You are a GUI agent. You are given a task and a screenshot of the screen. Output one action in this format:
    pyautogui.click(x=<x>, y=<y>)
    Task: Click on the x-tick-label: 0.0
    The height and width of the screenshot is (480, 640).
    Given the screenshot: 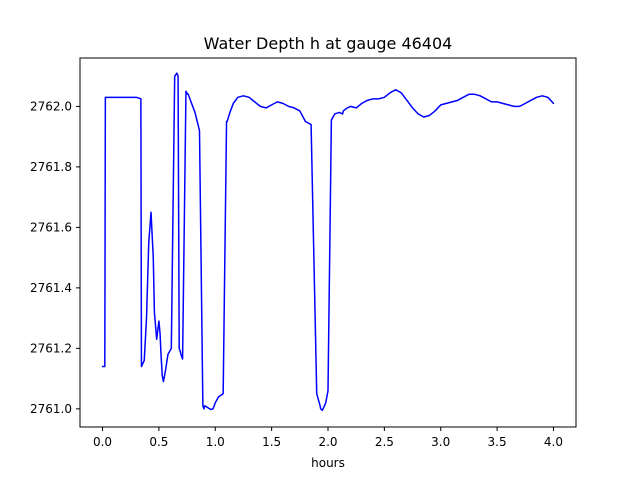 What is the action you would take?
    pyautogui.click(x=102, y=442)
    